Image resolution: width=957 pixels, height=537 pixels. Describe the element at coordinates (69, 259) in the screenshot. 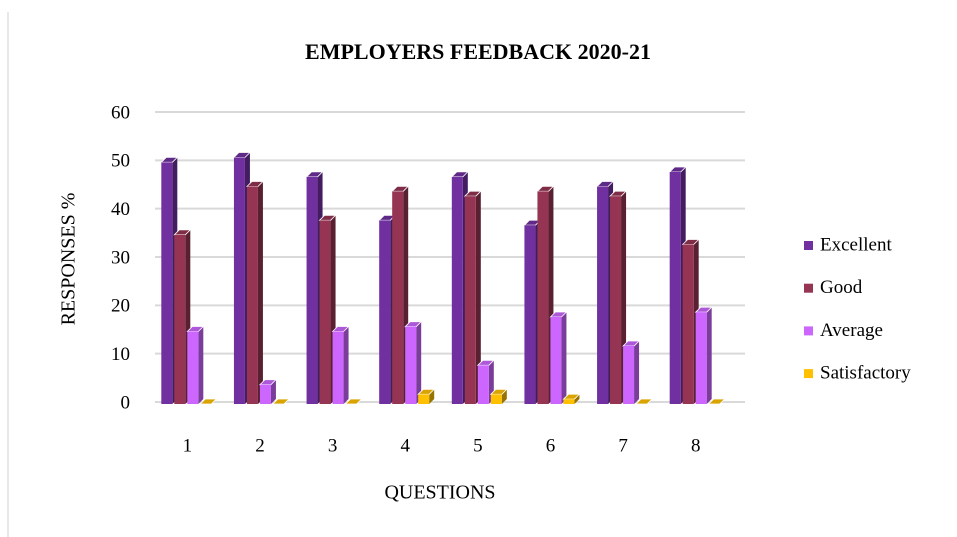

I see `y-axis-label: RESPONSES %` at that location.